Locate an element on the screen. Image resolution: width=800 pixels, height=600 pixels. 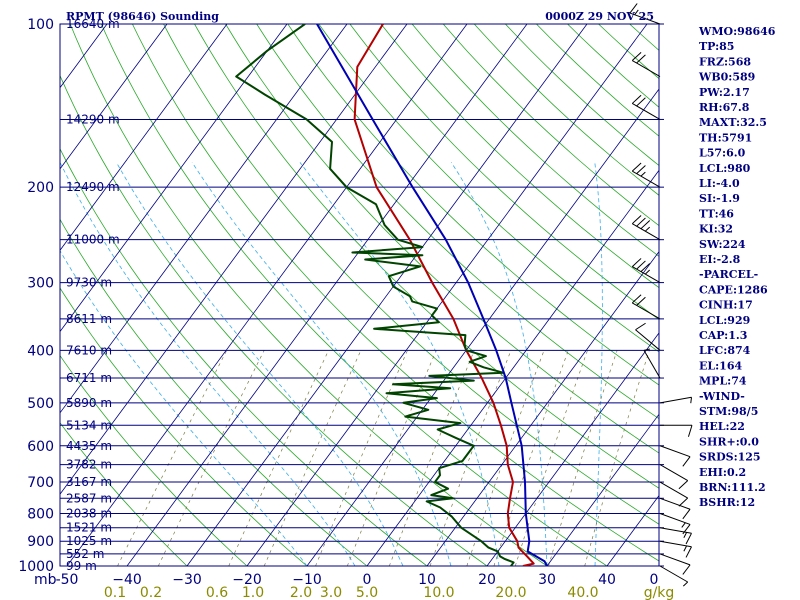
pressure-tick-label: 700 is located at coordinates (40, 483).